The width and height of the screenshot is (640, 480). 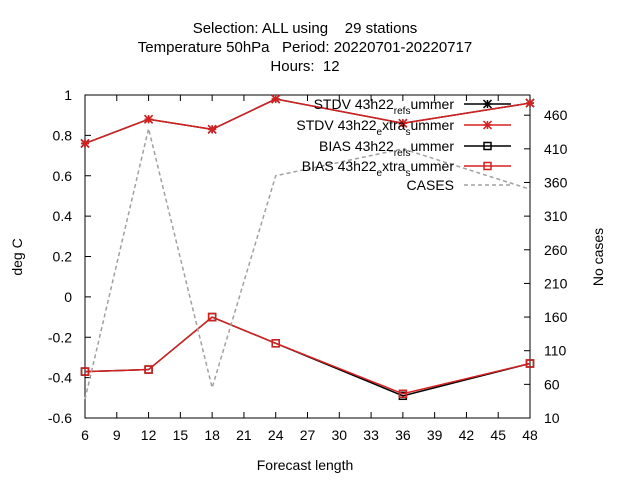 I want to click on x-tick-label: 42, so click(x=467, y=435).